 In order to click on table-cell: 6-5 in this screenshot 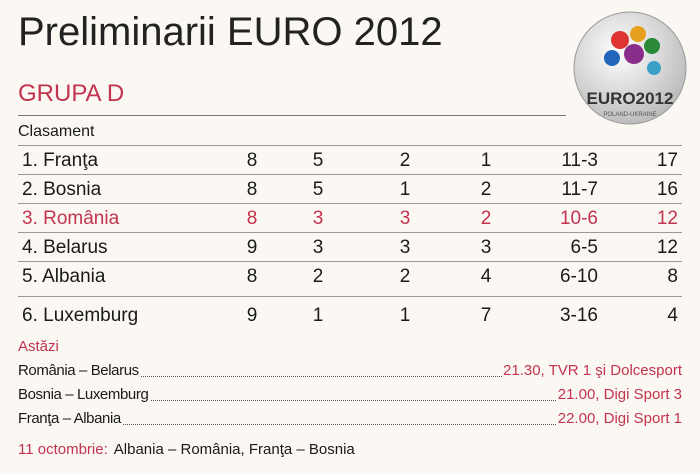, I will do `click(584, 247)`.